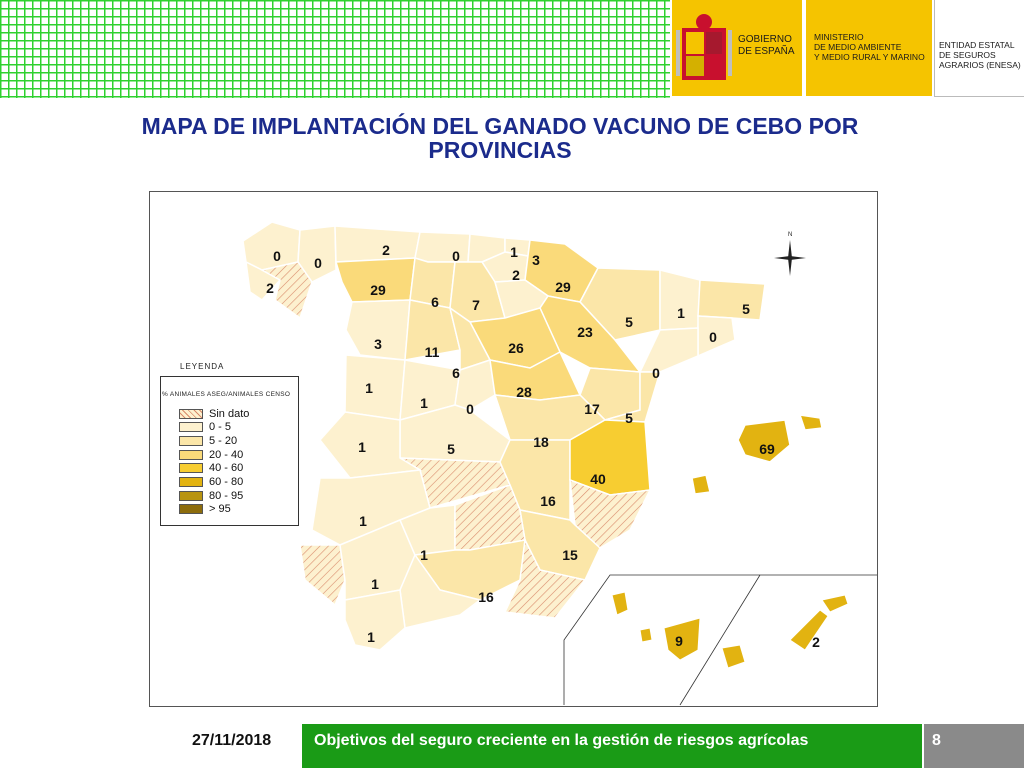 The height and width of the screenshot is (768, 1024). Describe the element at coordinates (205, 509) in the screenshot. I see `legend-item: > 95` at that location.